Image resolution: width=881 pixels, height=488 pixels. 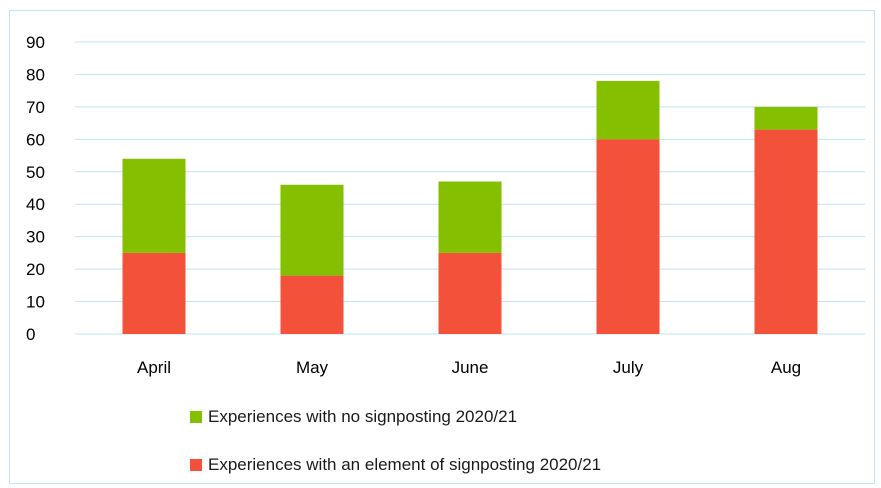 I want to click on x-tick-label: June, so click(x=470, y=367).